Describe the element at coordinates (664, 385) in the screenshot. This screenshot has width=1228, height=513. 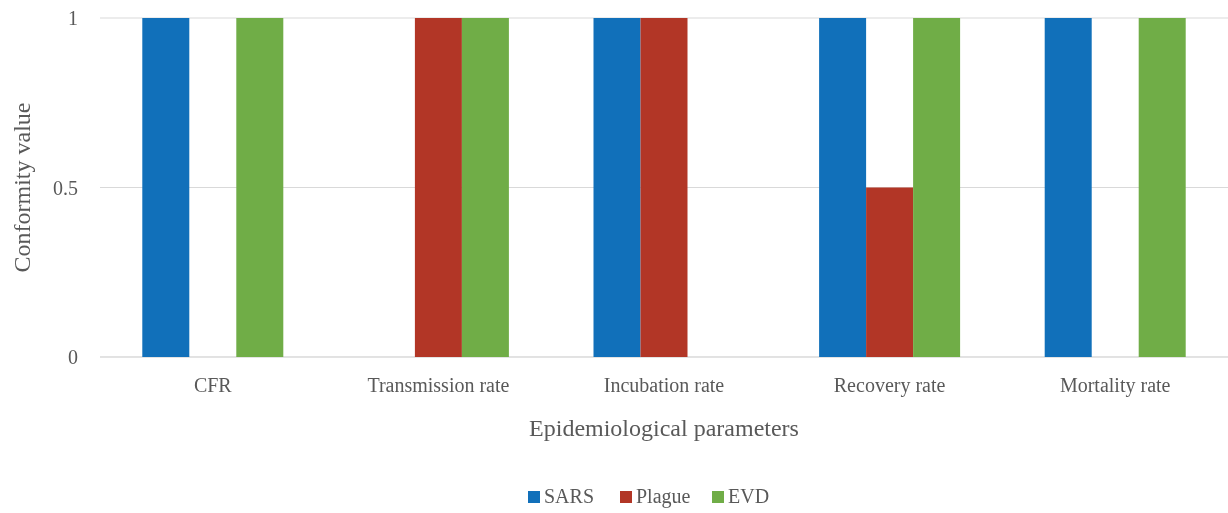
I see `x-tick-label: Incubation rate` at that location.